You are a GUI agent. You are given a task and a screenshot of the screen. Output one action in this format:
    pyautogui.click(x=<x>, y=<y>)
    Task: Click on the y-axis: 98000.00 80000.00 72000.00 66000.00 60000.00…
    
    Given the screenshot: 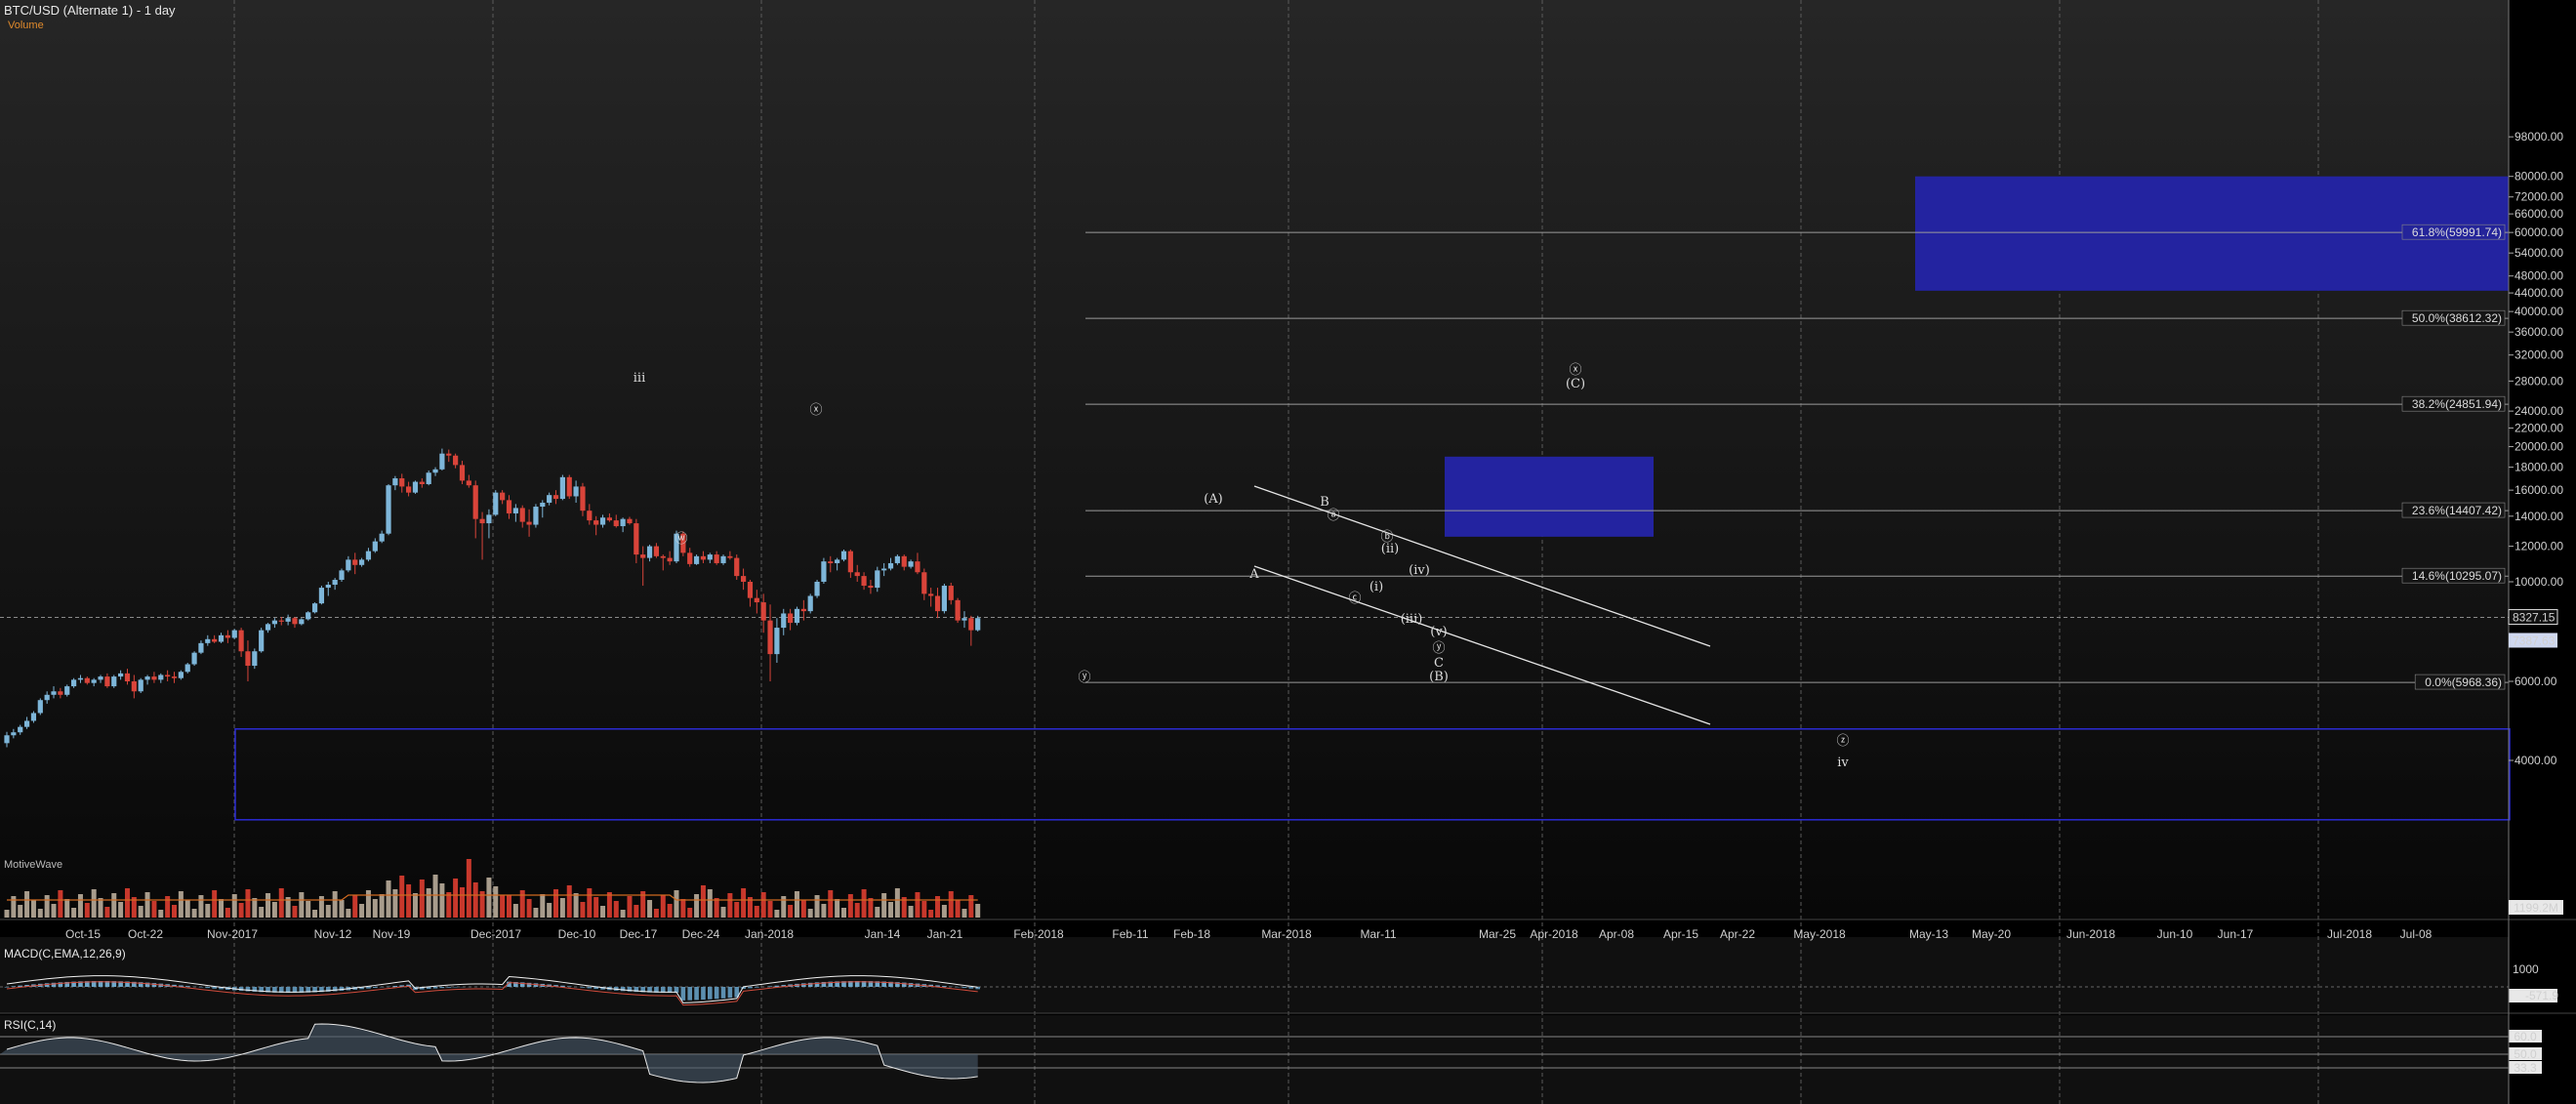 What is the action you would take?
    pyautogui.click(x=2535, y=552)
    